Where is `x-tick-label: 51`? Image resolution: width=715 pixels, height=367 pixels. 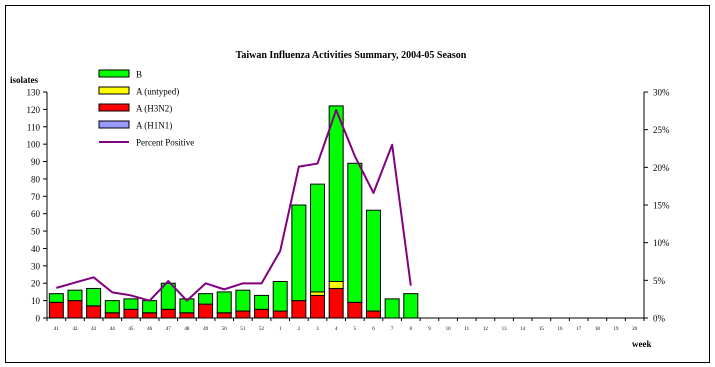
x-tick-label: 51 is located at coordinates (243, 329).